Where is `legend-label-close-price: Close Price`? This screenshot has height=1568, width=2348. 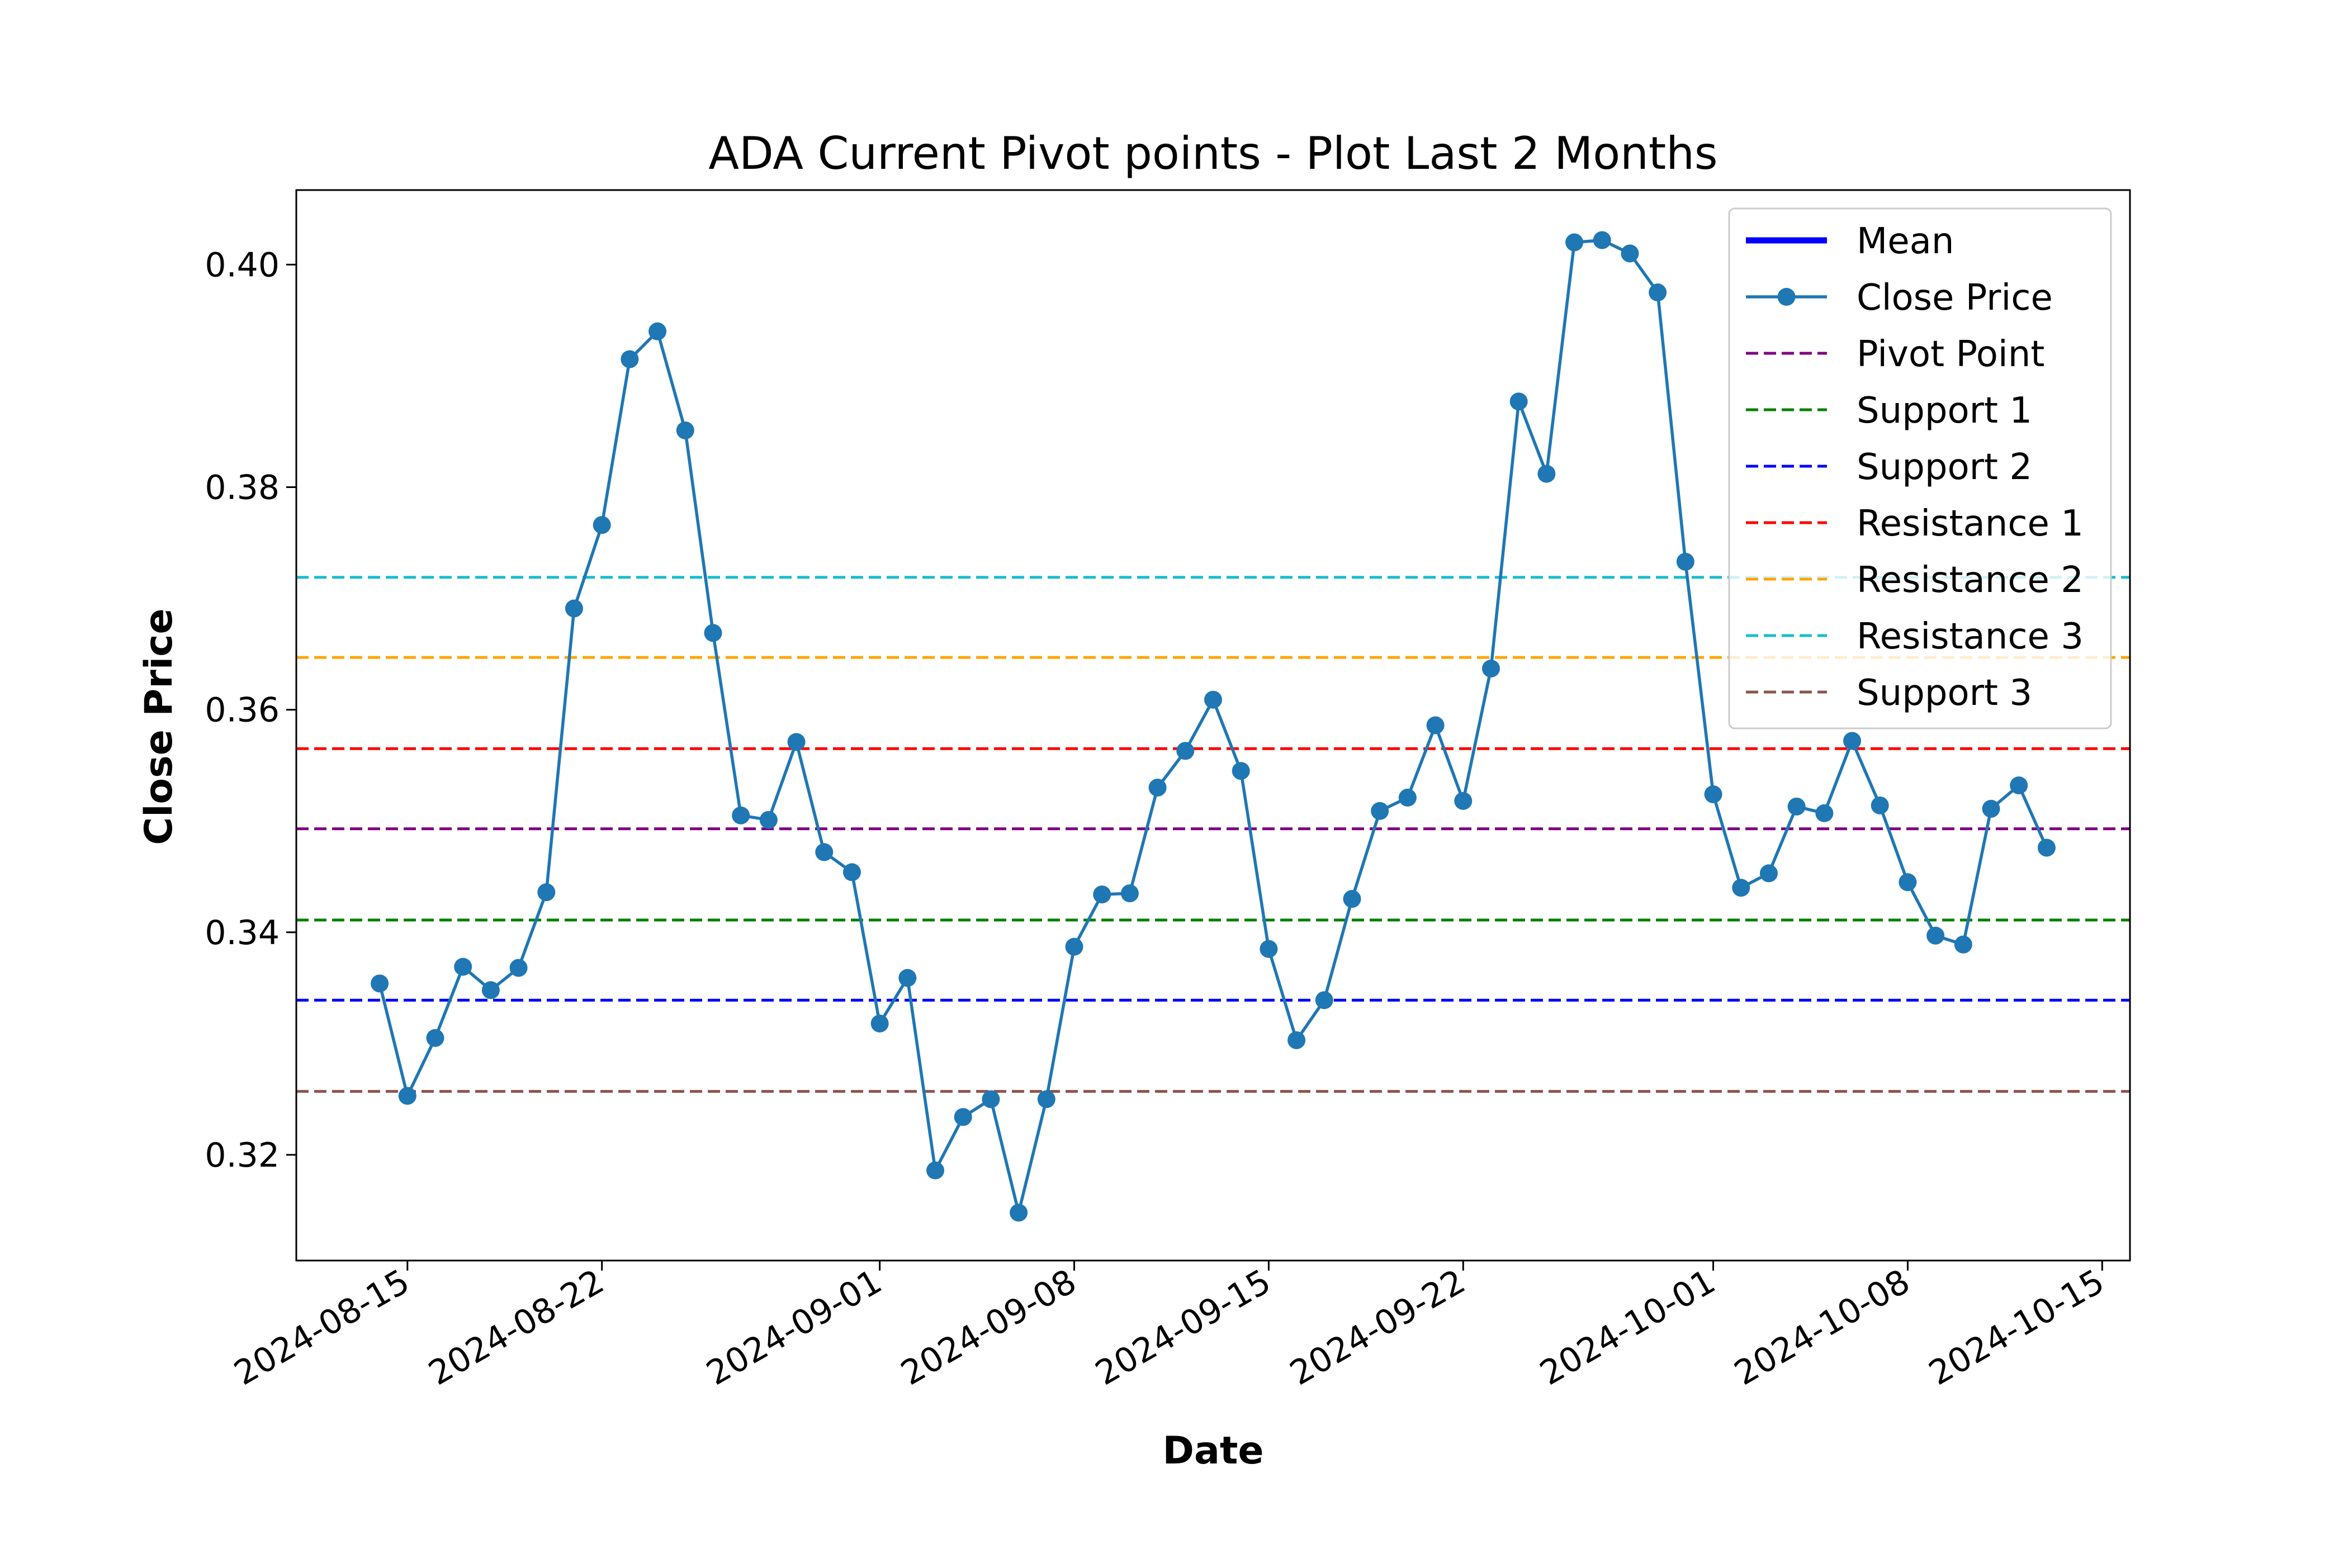 legend-label-close-price: Close Price is located at coordinates (1955, 298).